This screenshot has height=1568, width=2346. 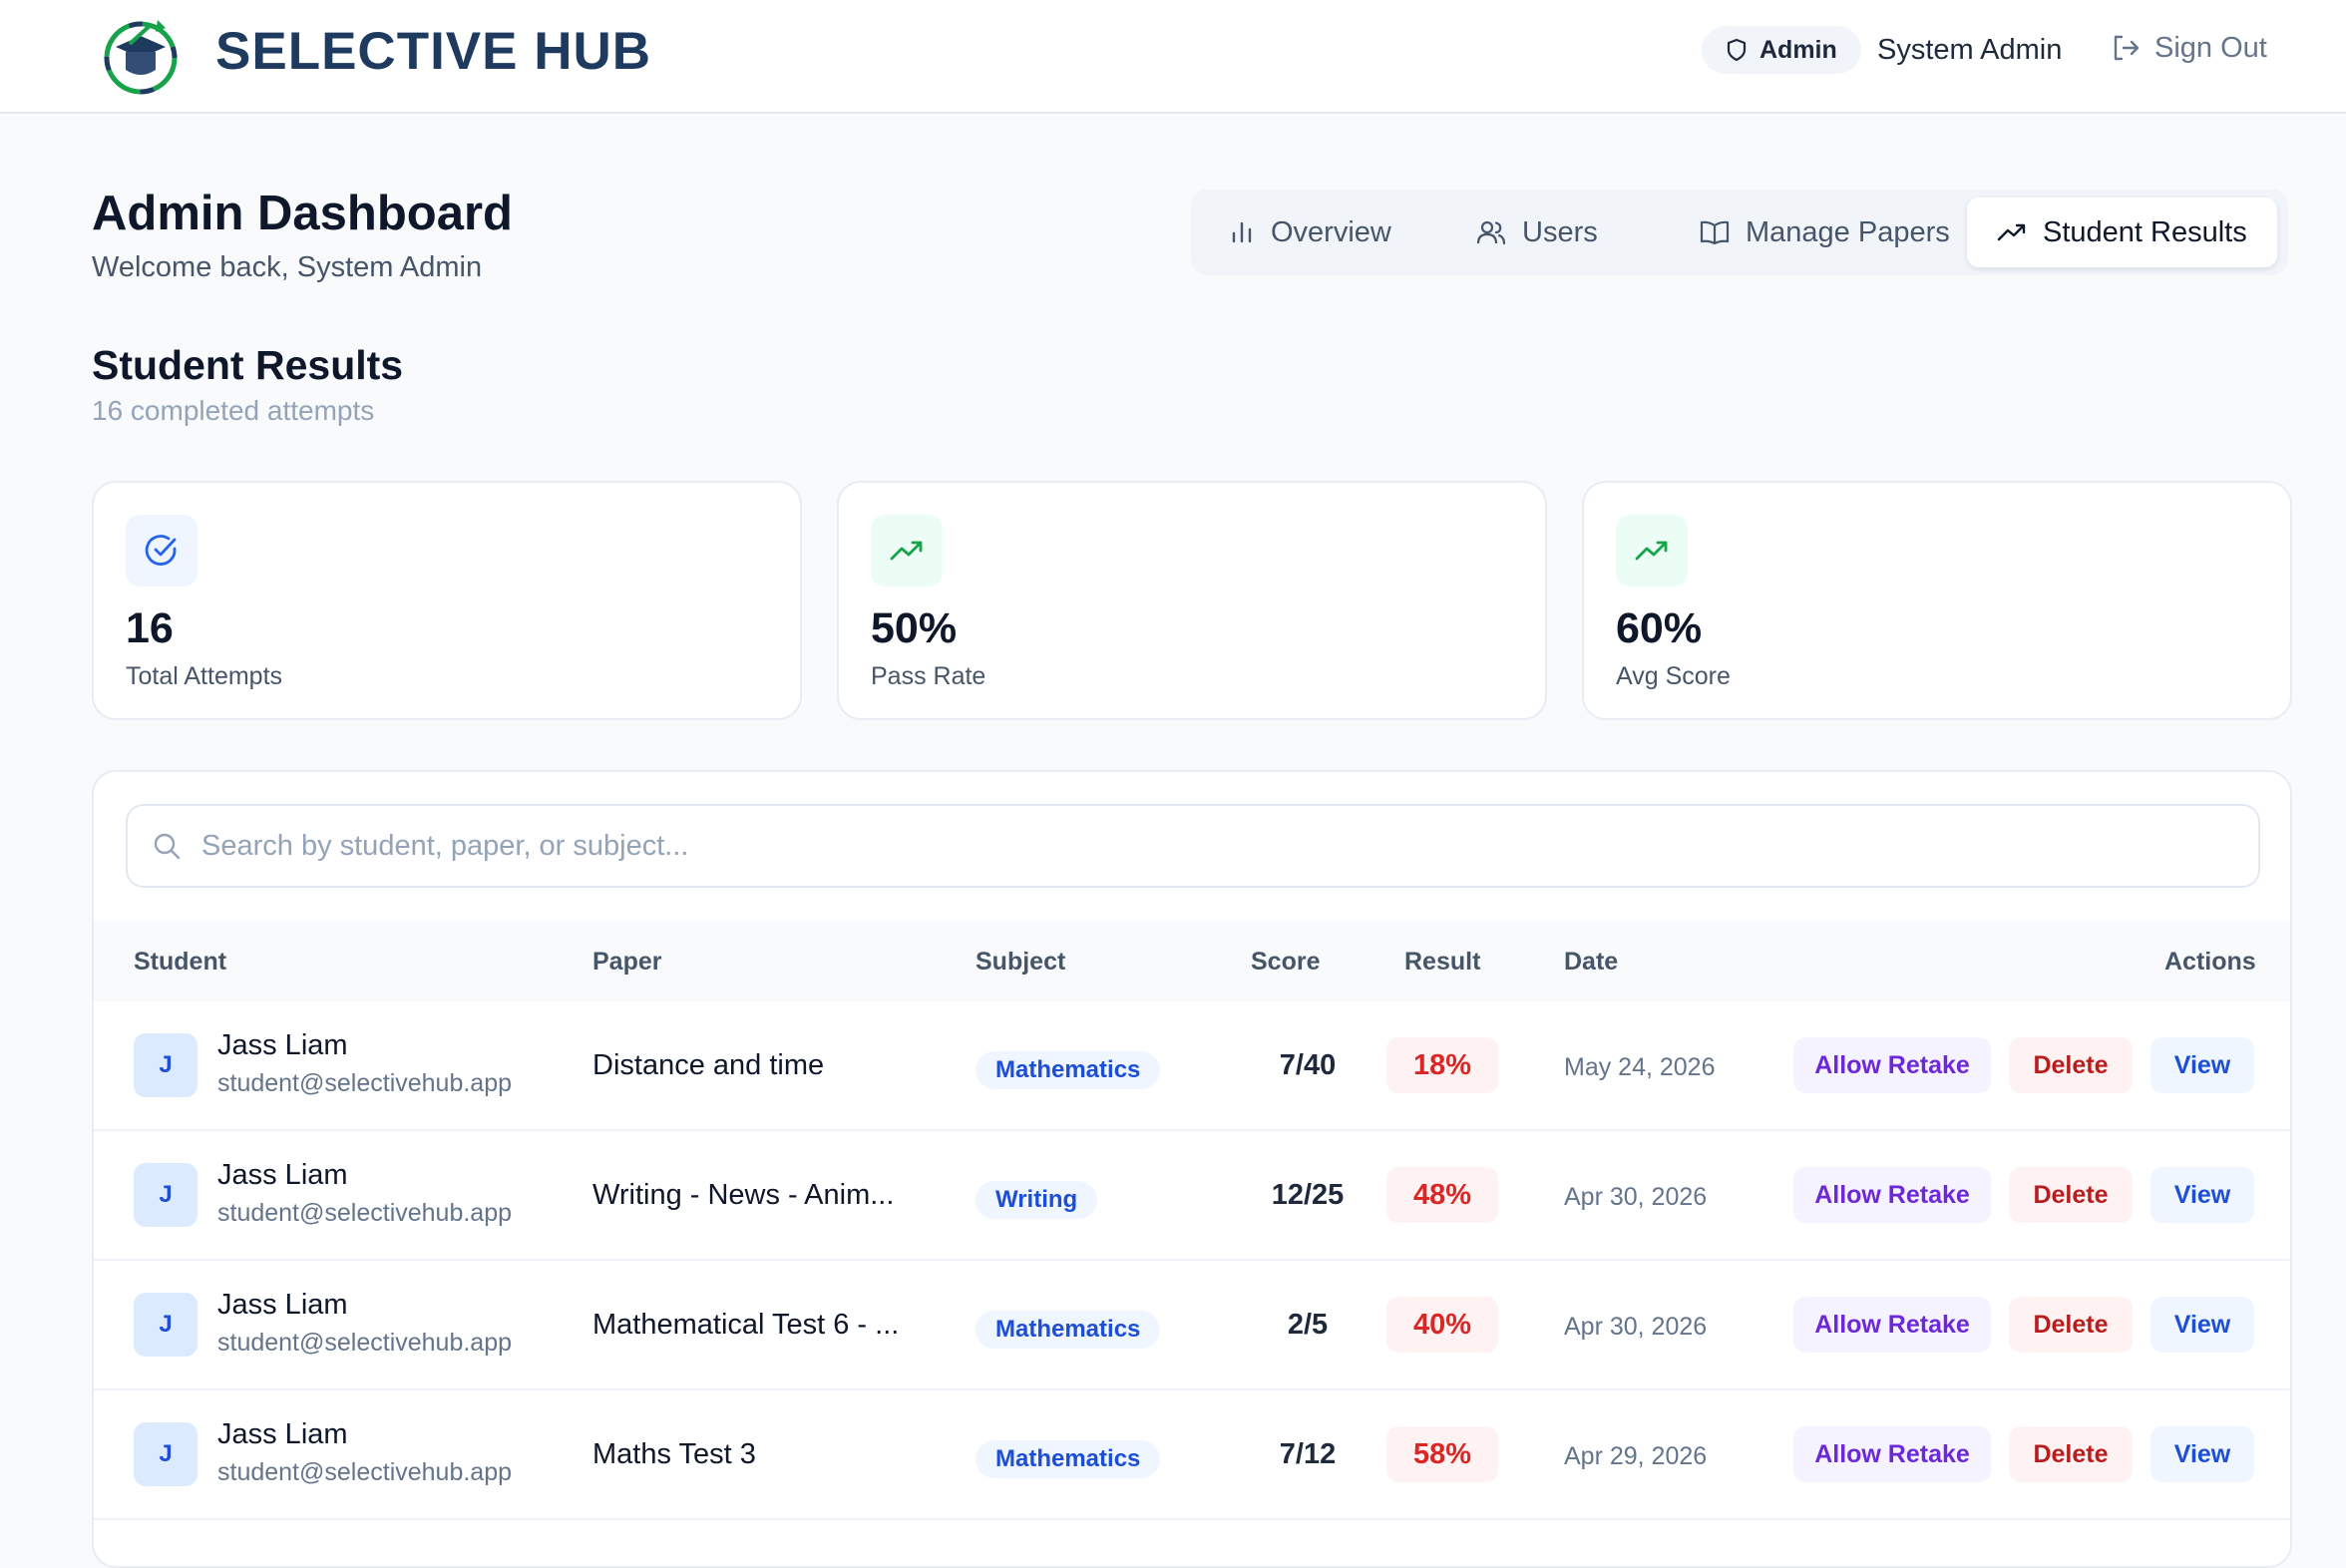 I want to click on stat-value: 16, so click(x=150, y=628).